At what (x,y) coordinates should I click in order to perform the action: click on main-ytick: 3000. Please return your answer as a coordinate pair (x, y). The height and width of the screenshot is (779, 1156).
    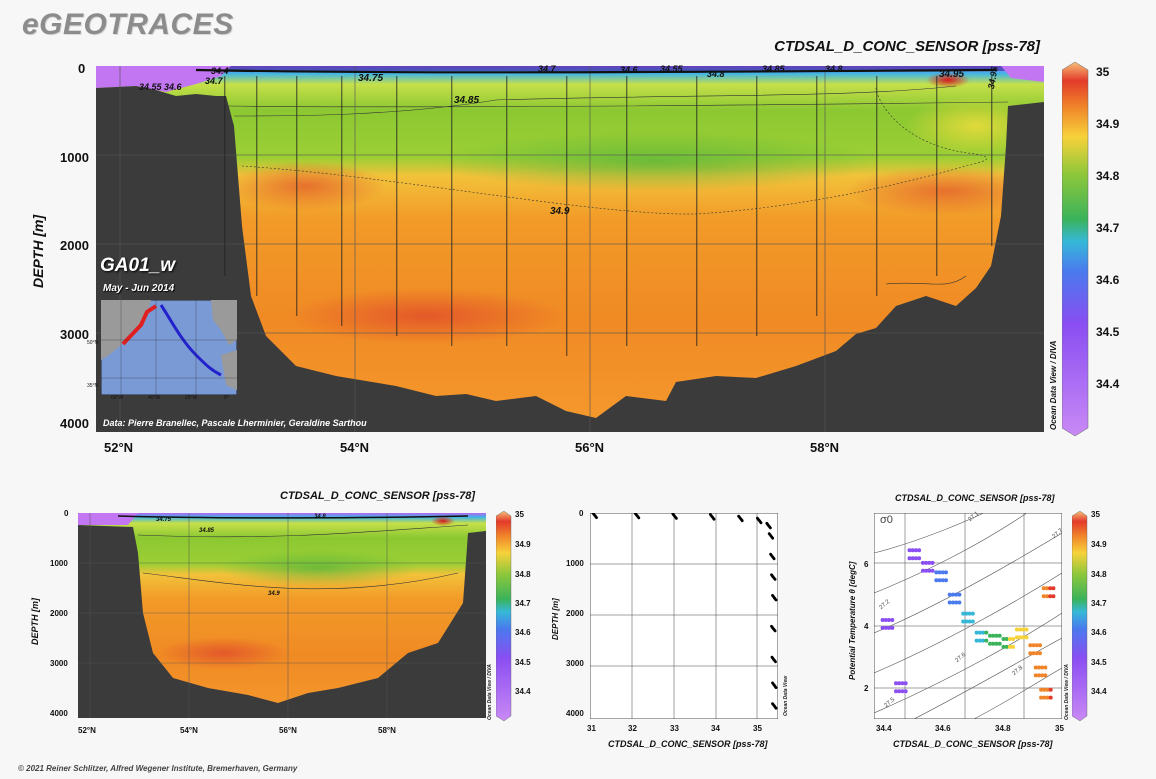
    Looking at the image, I should click on (74, 334).